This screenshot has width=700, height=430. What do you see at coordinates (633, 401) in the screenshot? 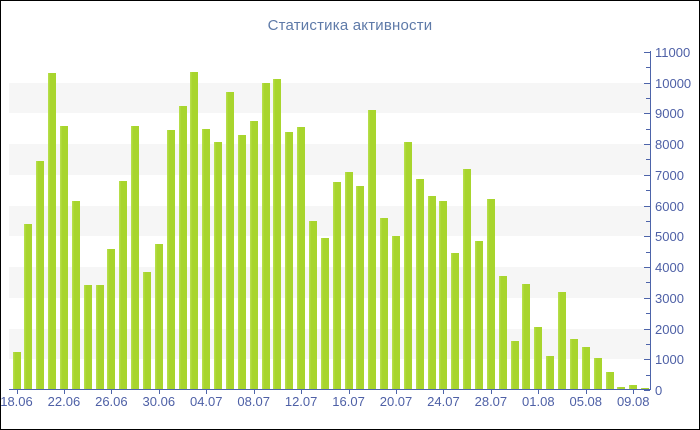
I see `x-tick-label: 09.08` at bounding box center [633, 401].